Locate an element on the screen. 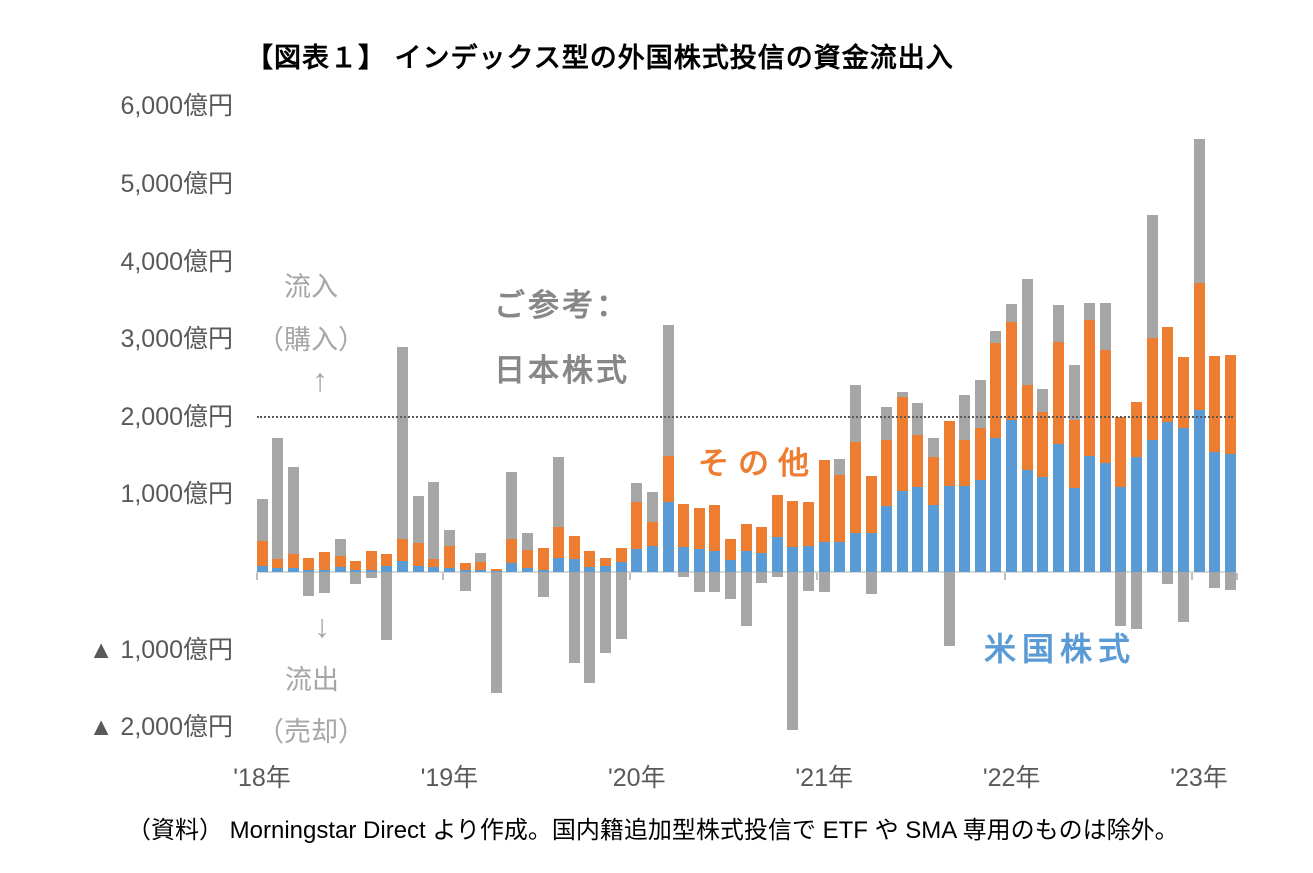  y-axis-label: 6,000億円 is located at coordinates (176, 106).